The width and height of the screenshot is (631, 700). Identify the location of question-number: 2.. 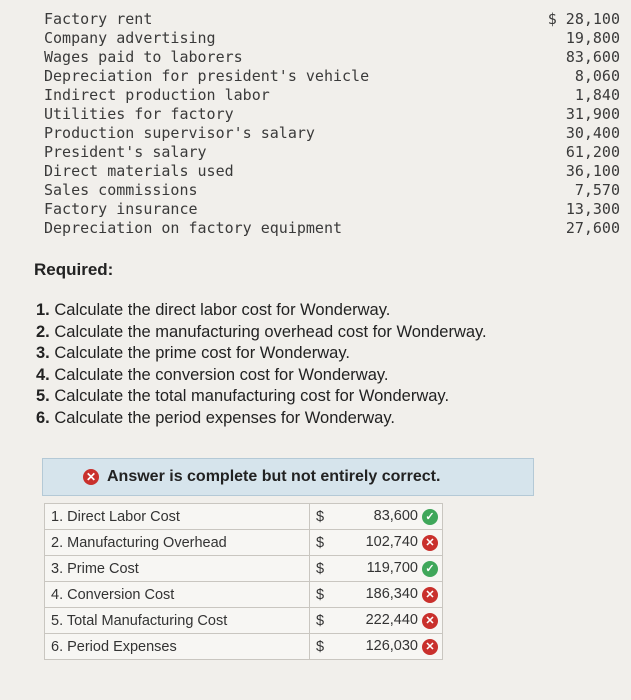
(43, 331).